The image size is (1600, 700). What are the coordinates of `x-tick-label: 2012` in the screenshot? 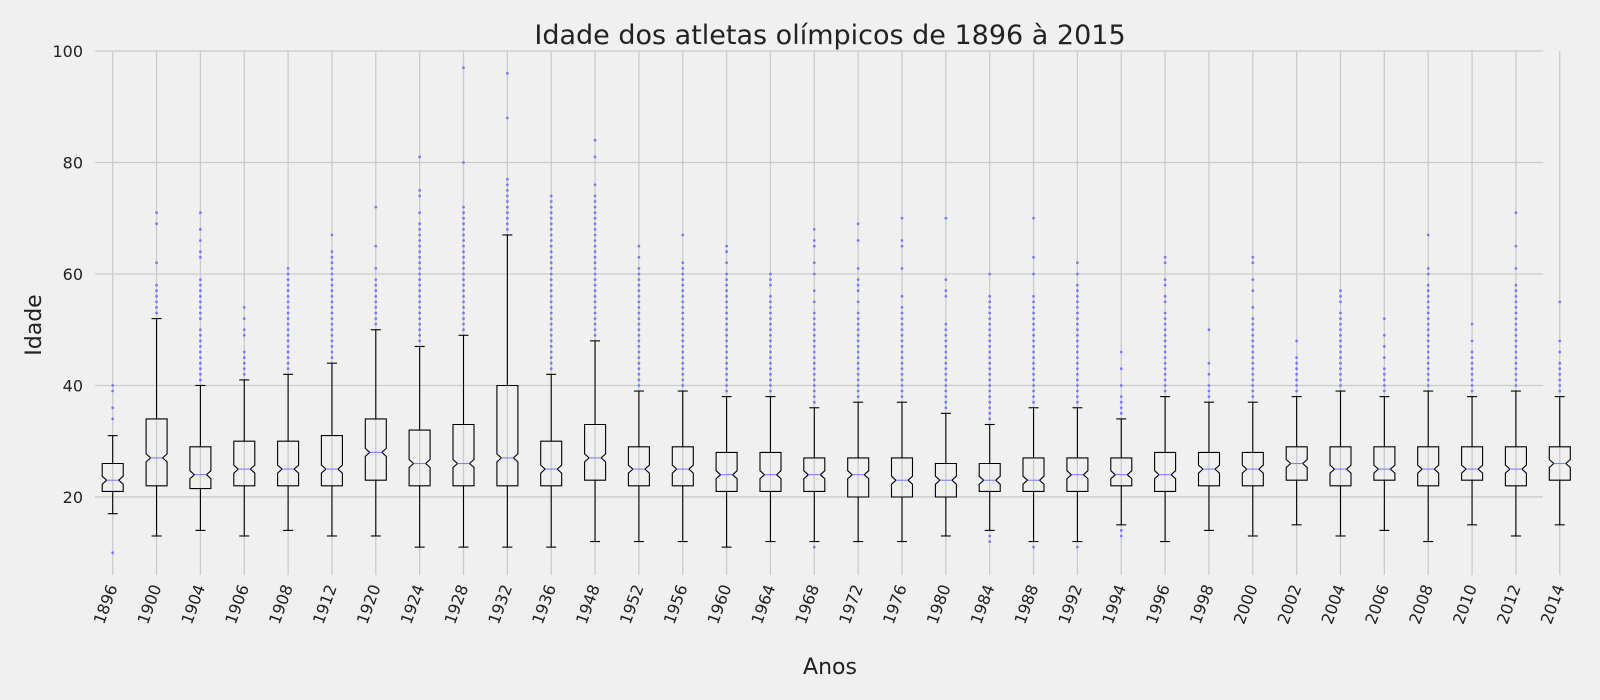 It's located at (1509, 604).